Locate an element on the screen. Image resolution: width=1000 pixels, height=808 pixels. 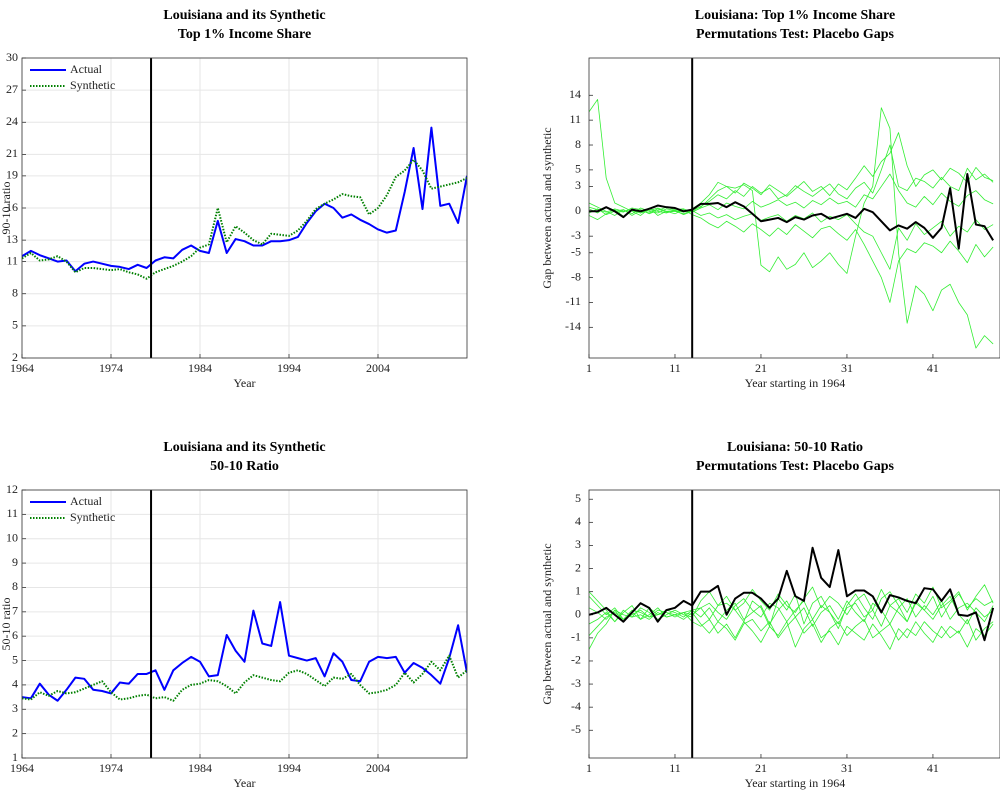
chart-title: Louisiana: 50-10 Ratio is located at coordinates (795, 447).